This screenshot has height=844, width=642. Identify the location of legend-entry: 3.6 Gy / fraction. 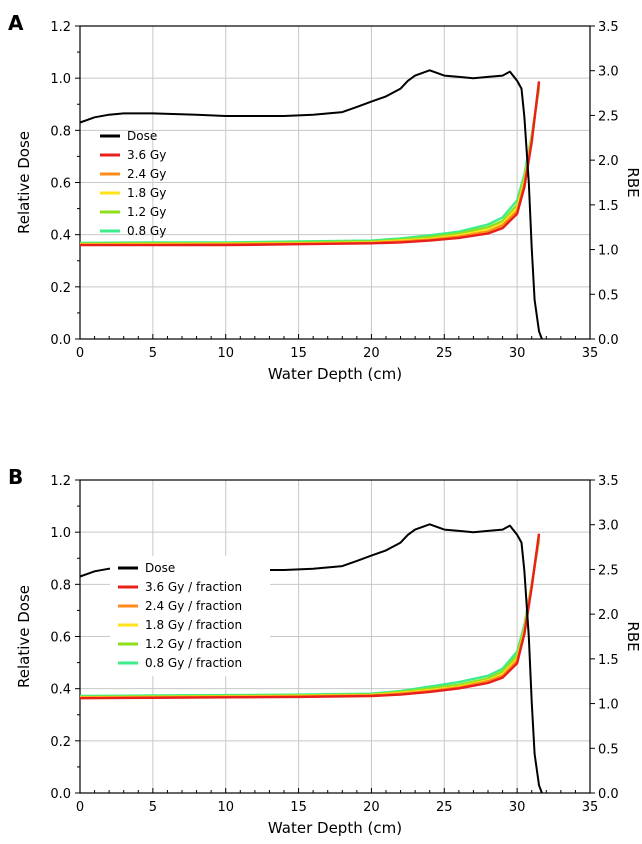
(193, 587).